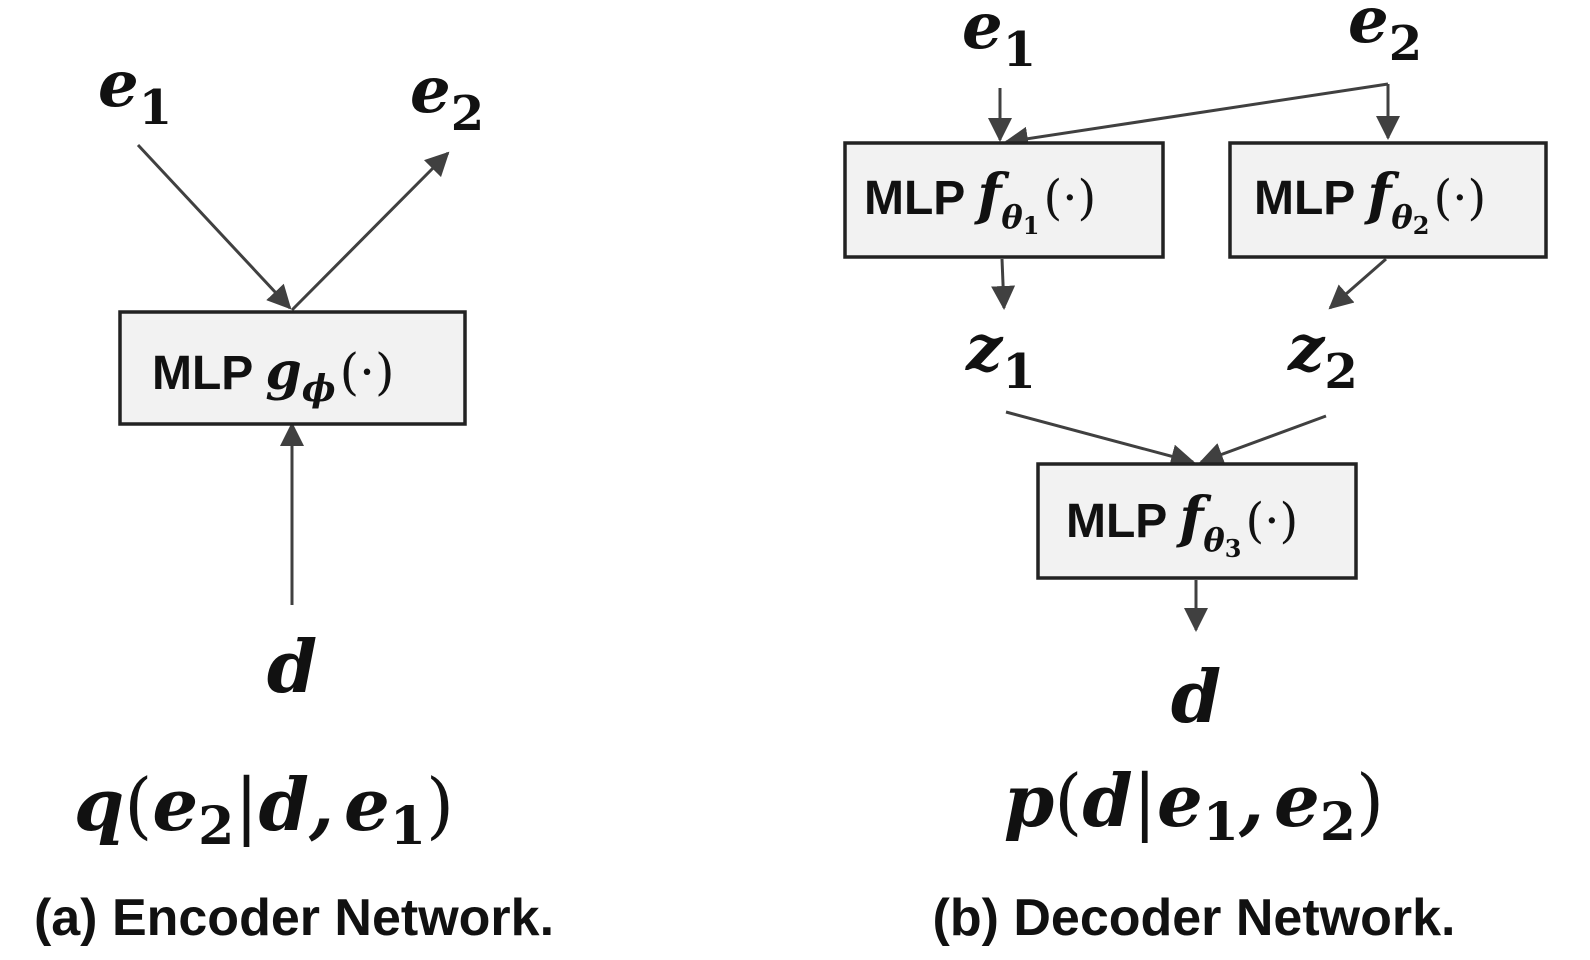 The image size is (1590, 960). I want to click on decoder-mlp1-subsubscript: 1, so click(1031, 225).